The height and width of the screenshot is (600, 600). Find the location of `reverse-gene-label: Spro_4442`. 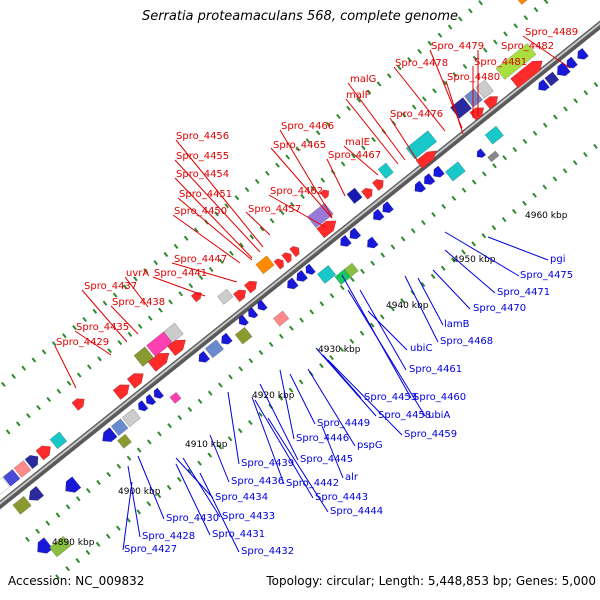

reverse-gene-label: Spro_4442 is located at coordinates (312, 483).